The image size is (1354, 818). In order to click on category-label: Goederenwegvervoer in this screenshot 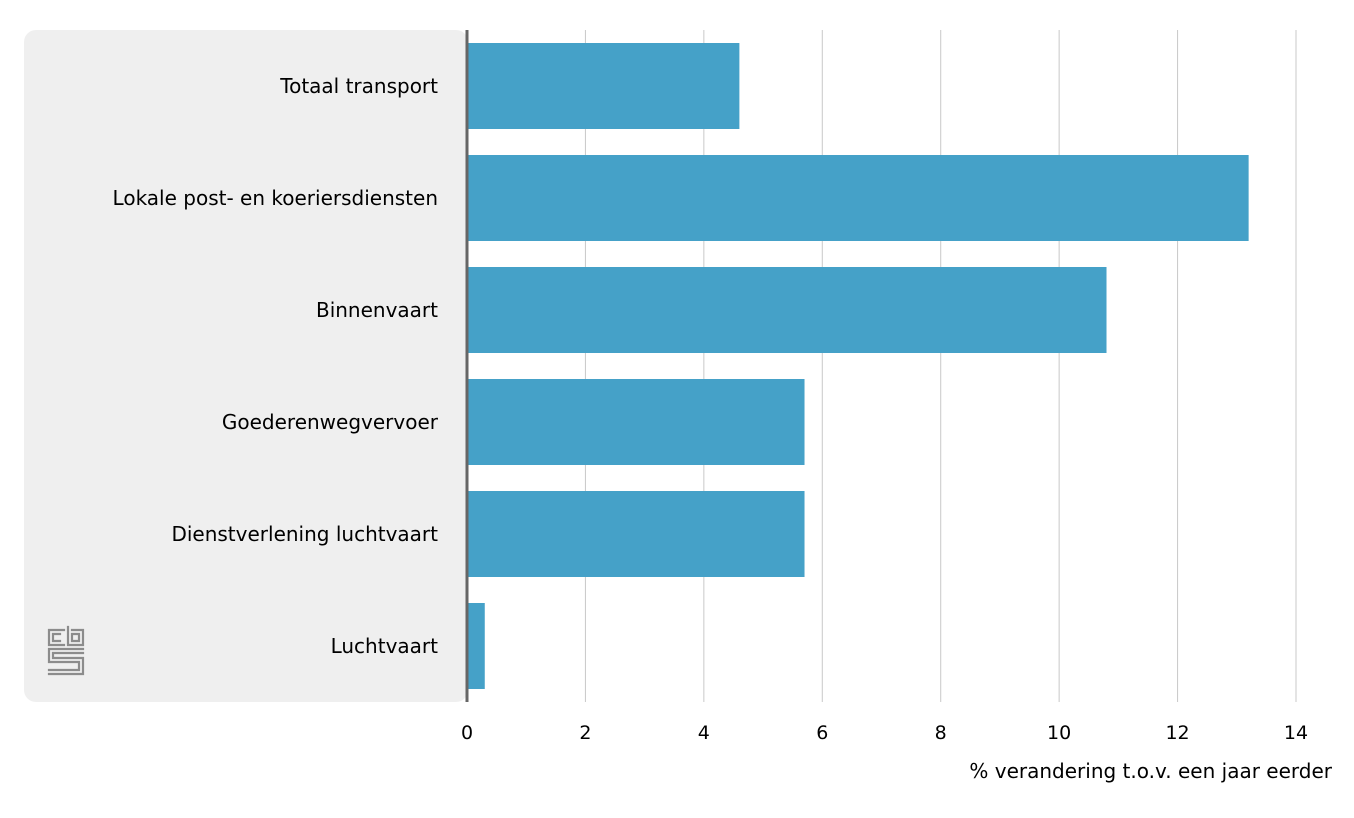, I will do `click(330, 422)`.